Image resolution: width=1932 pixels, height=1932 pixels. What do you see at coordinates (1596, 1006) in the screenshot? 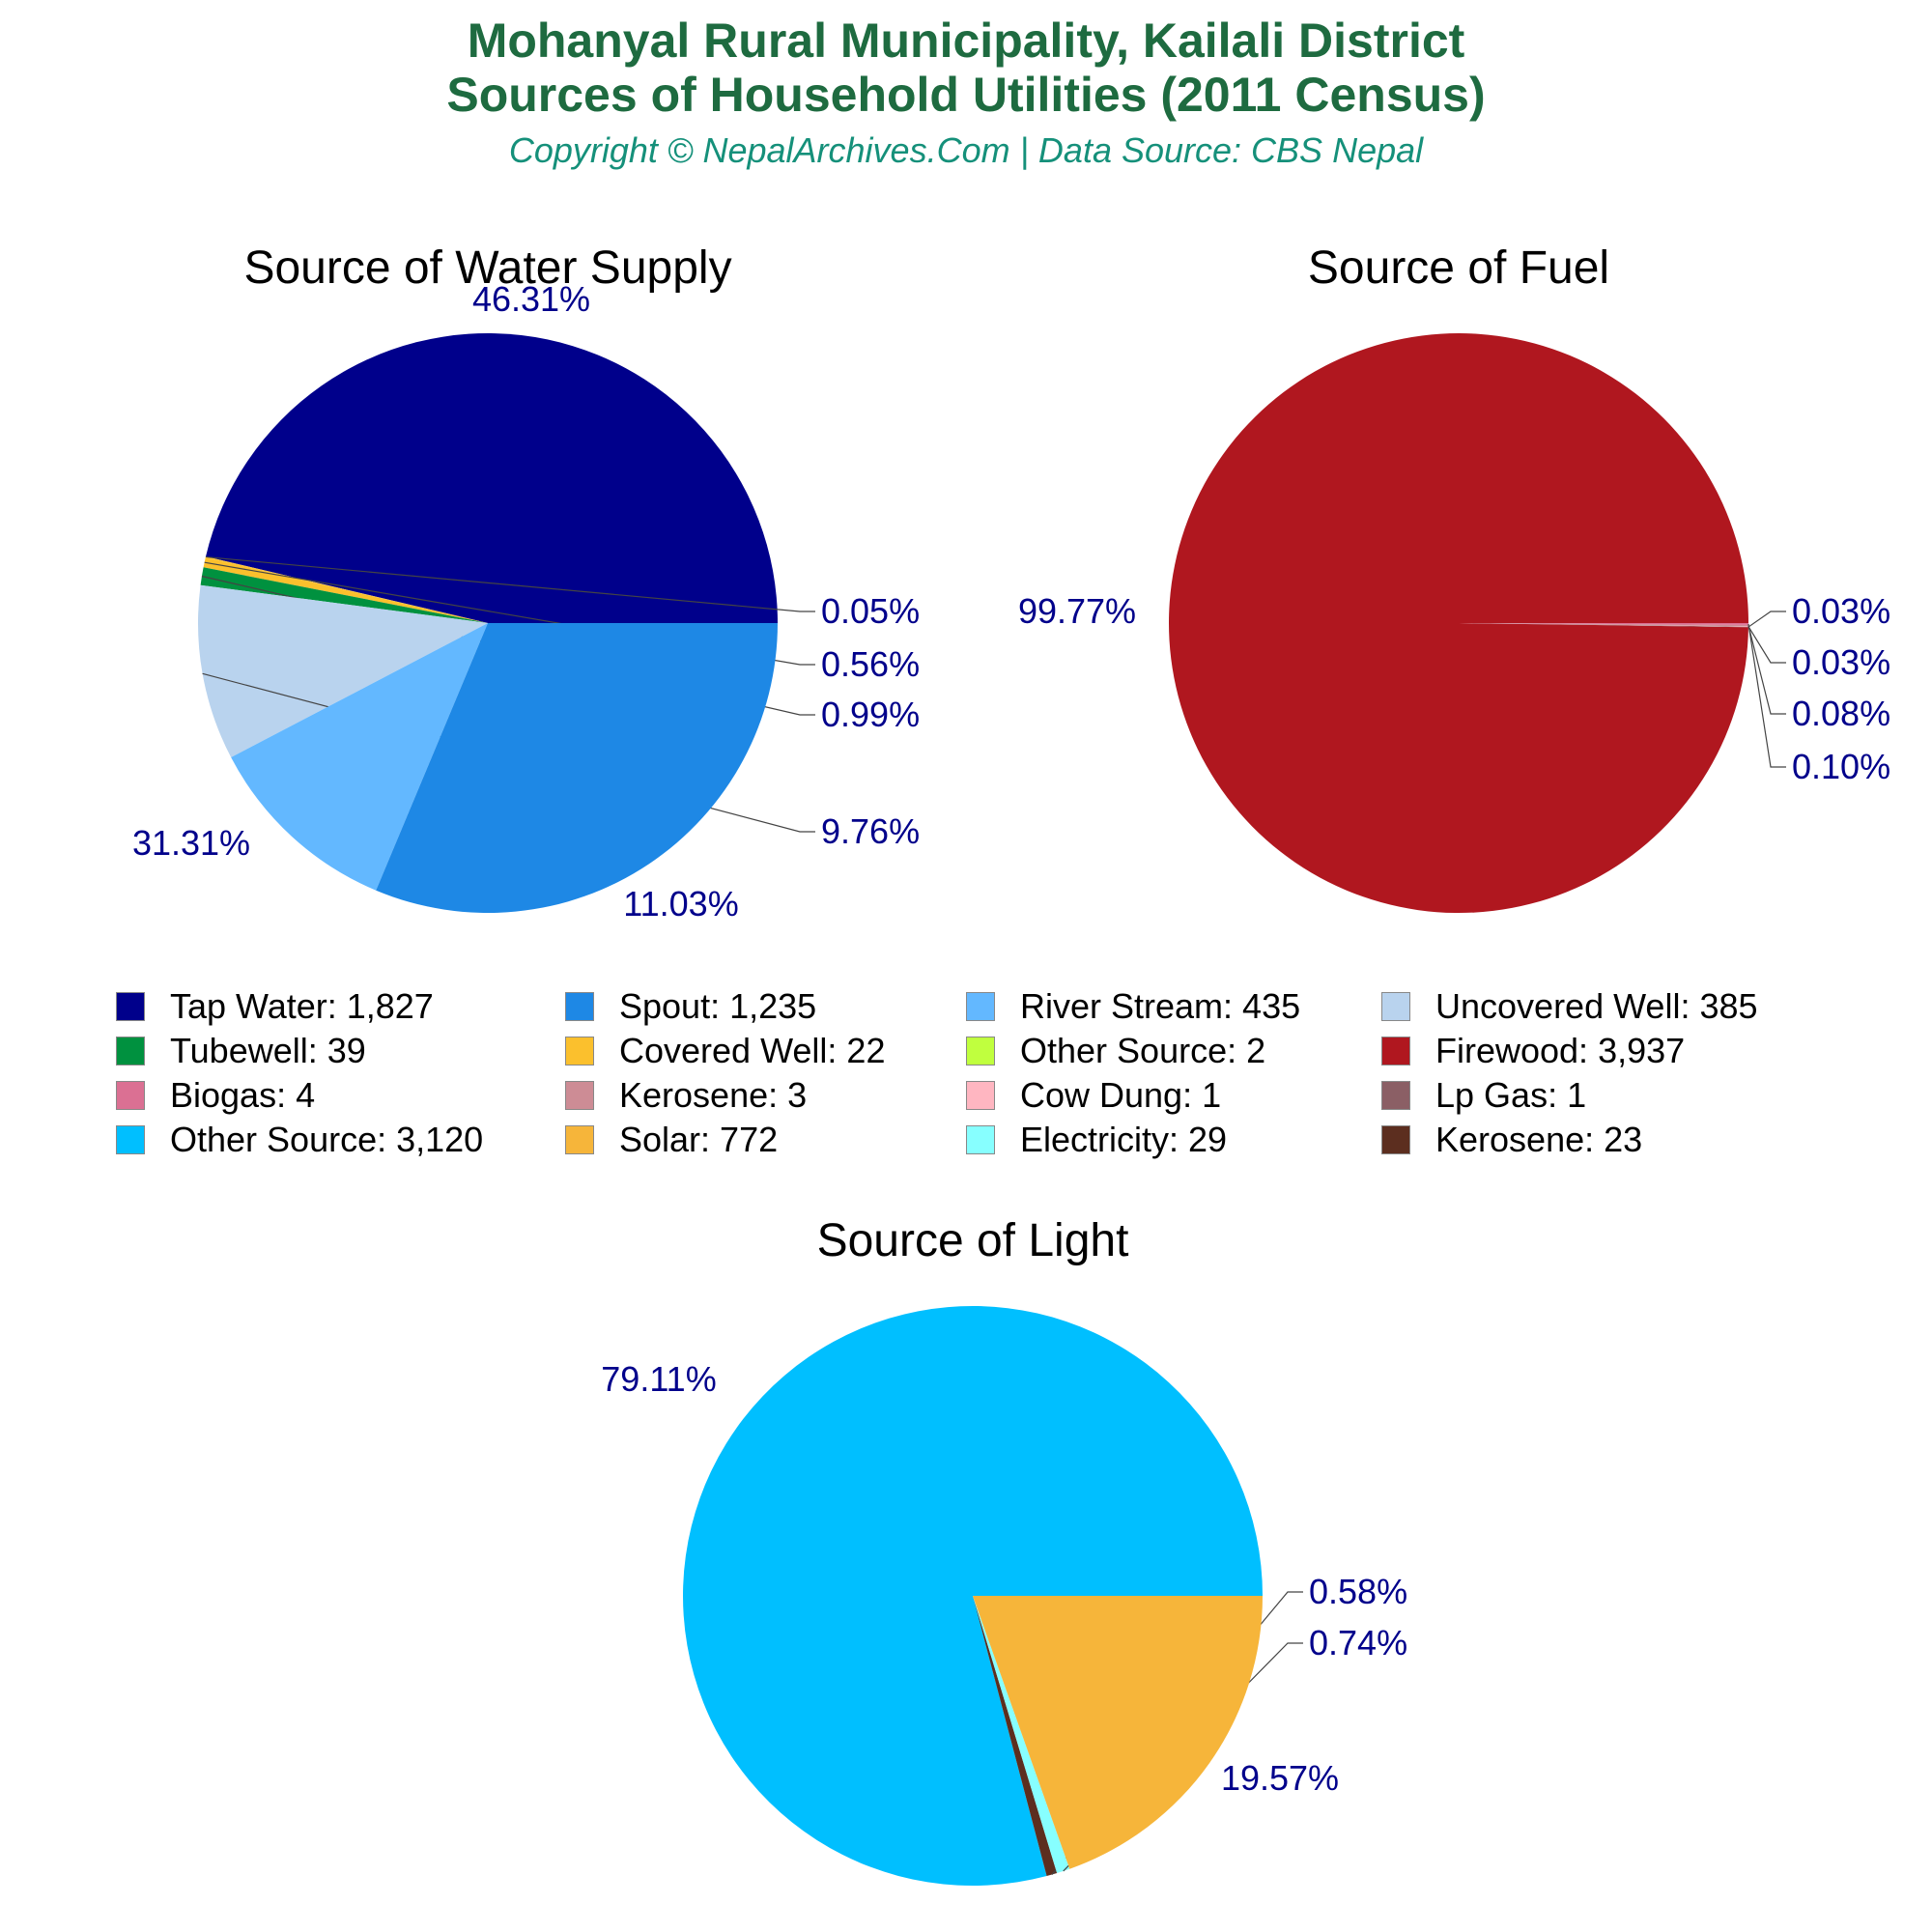
I see `legend-label: Uncovered Well: 385` at bounding box center [1596, 1006].